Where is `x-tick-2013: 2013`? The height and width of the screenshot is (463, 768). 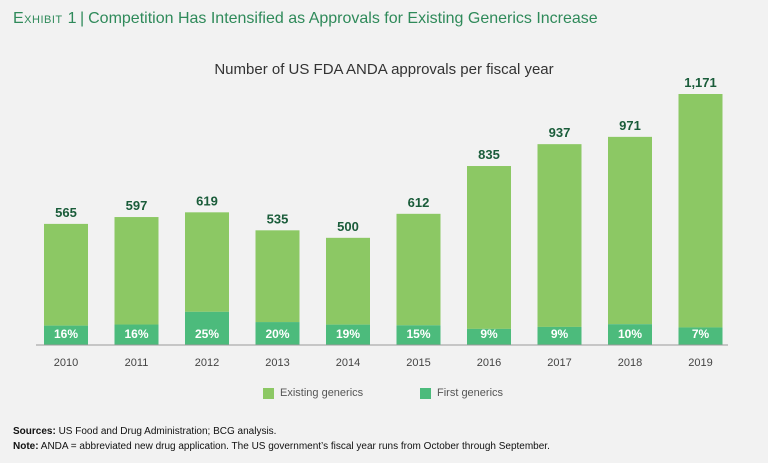
x-tick-2013: 2013 is located at coordinates (277, 363).